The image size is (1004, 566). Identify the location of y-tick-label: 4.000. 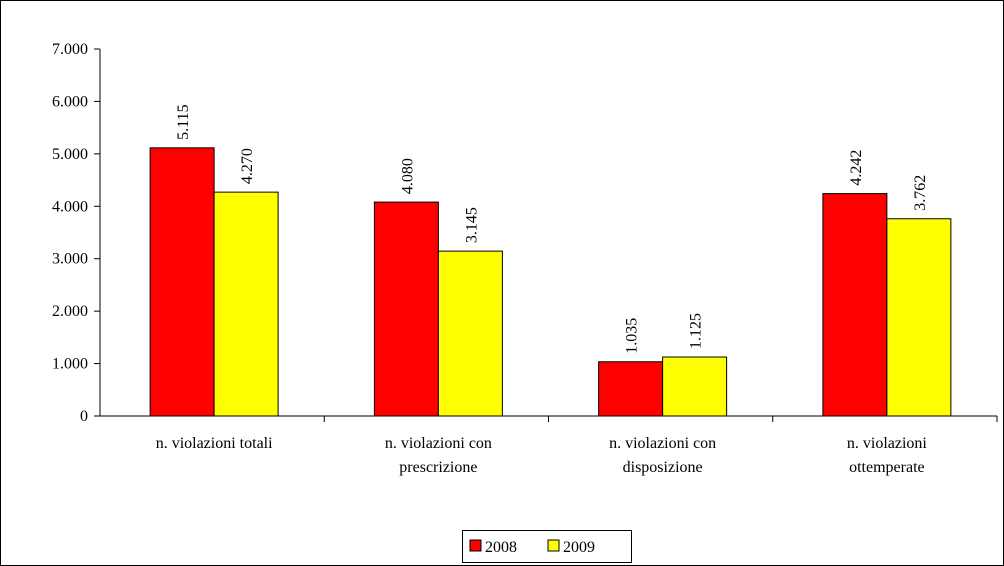
(70, 206).